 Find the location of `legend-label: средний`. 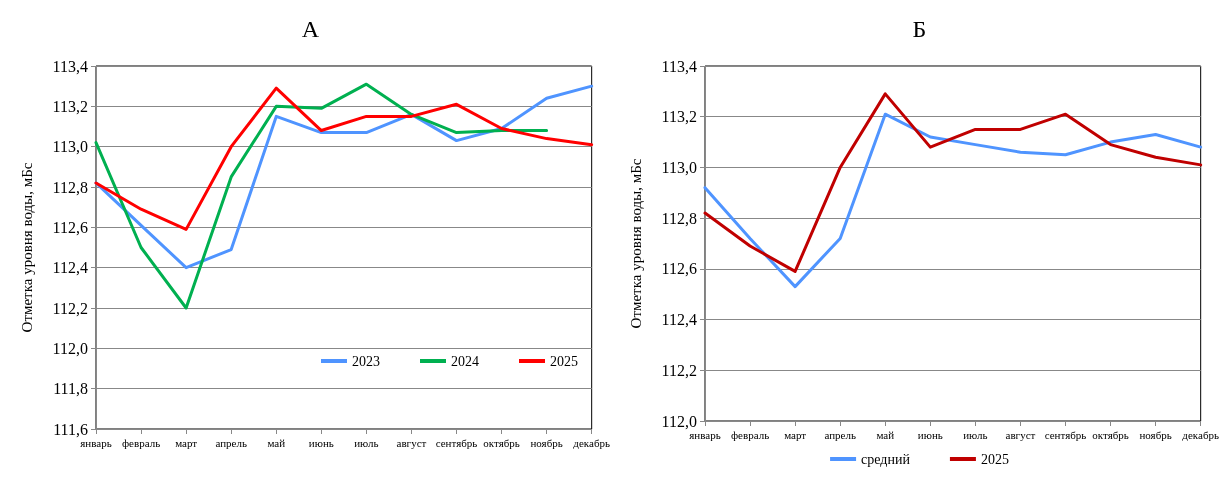

legend-label: средний is located at coordinates (886, 459).